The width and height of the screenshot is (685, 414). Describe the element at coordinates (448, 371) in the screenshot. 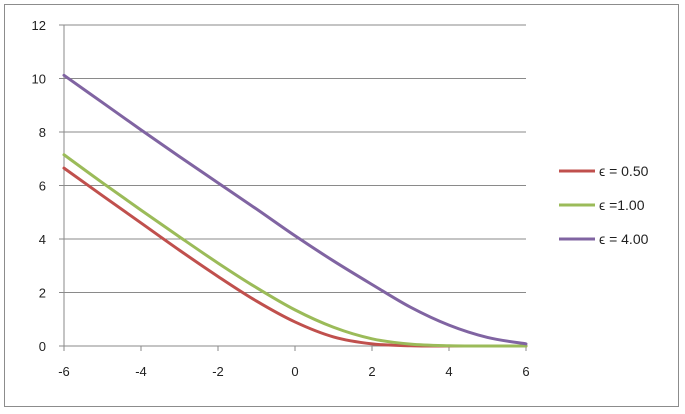

I see `x-tick-label: 4` at that location.